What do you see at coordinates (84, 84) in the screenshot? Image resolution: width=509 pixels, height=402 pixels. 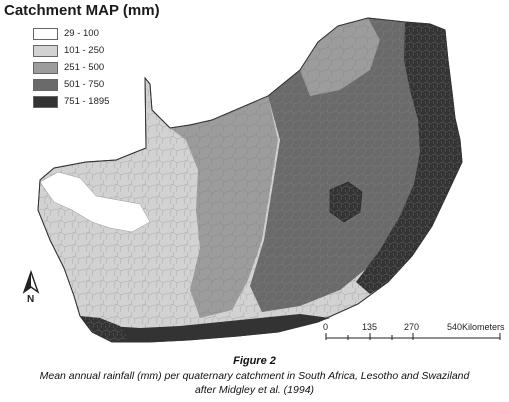 I see `legend-label: 501 - 750` at bounding box center [84, 84].